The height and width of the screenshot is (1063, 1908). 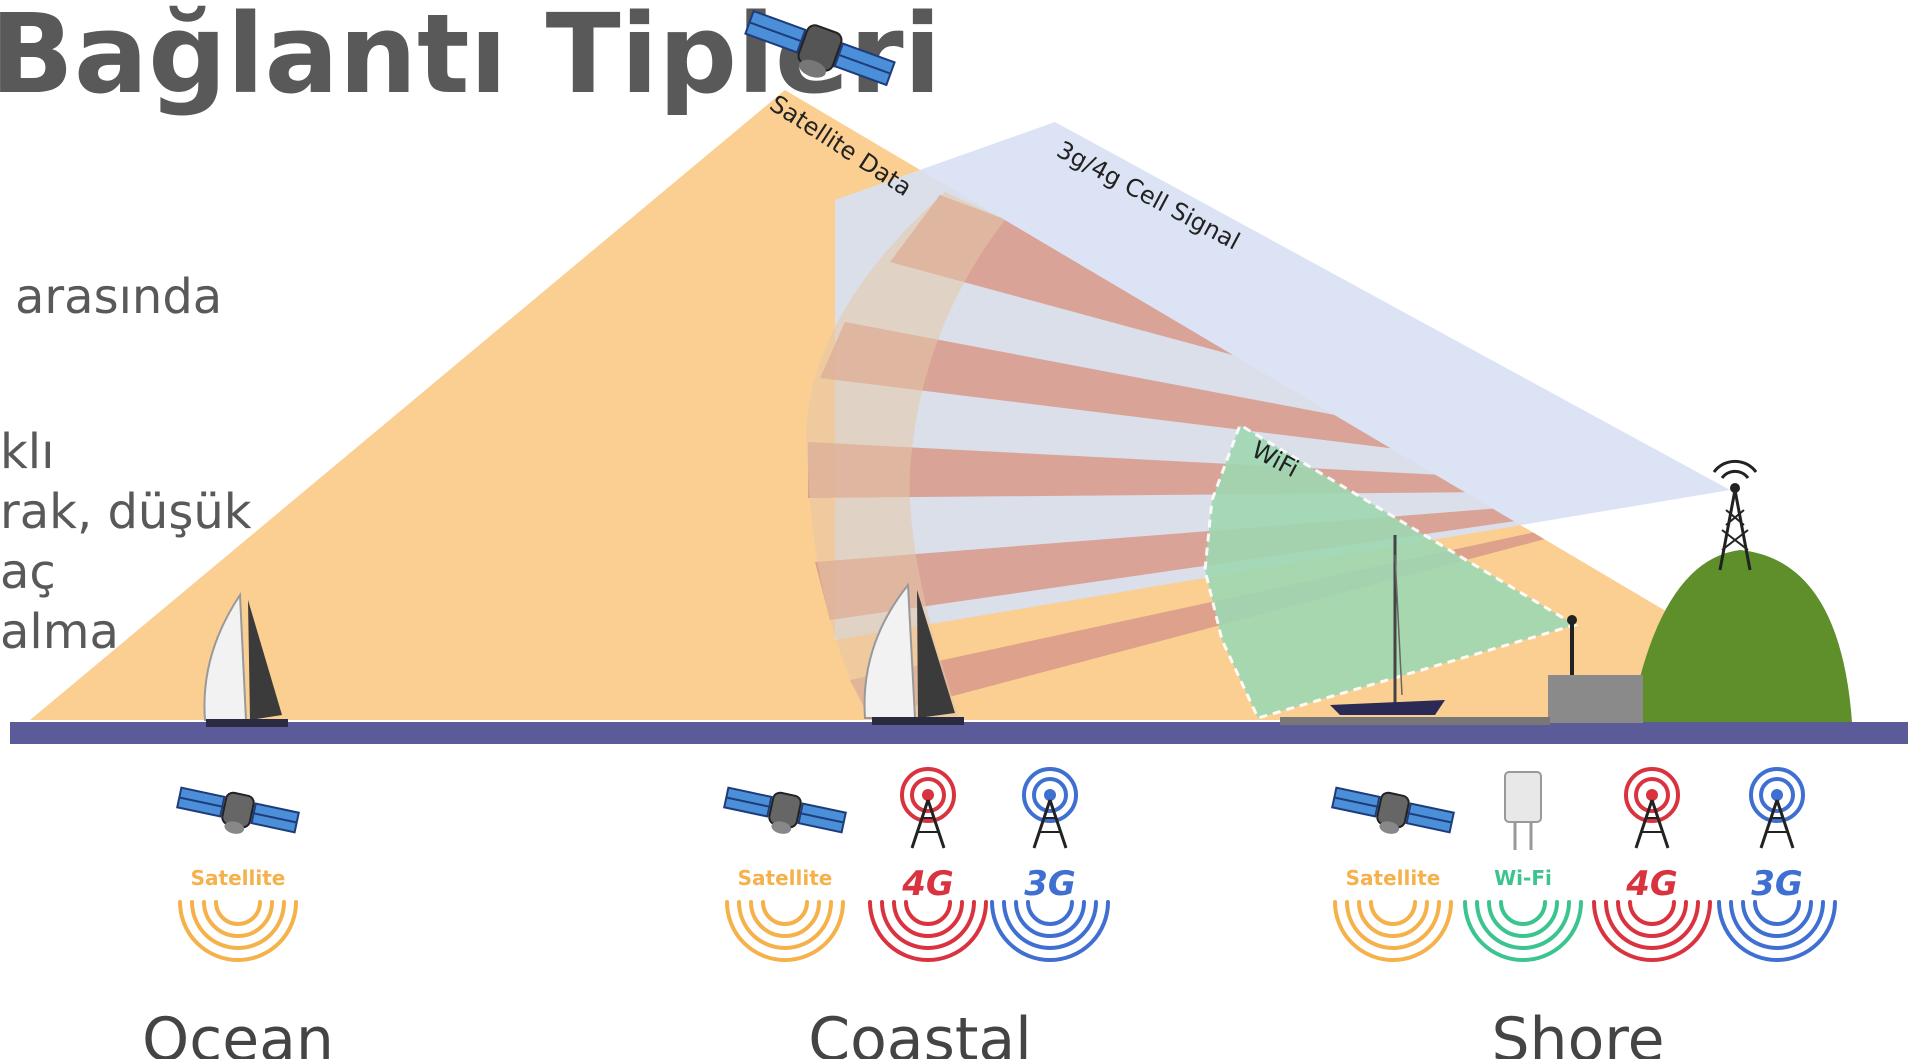 What do you see at coordinates (905, 456) in the screenshot?
I see `cell-signal-arc` at bounding box center [905, 456].